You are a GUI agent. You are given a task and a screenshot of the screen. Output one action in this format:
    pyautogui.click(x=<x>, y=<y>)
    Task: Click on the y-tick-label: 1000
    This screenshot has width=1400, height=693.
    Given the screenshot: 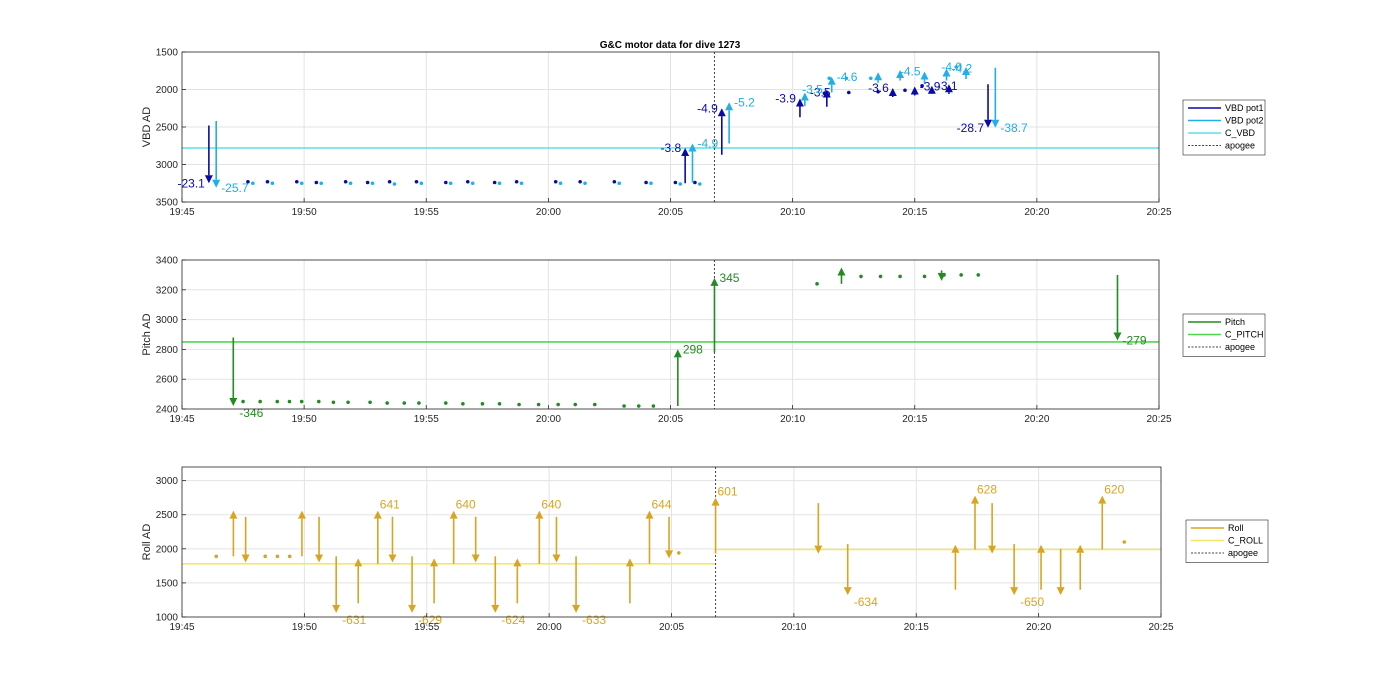 What is the action you would take?
    pyautogui.click(x=167, y=618)
    